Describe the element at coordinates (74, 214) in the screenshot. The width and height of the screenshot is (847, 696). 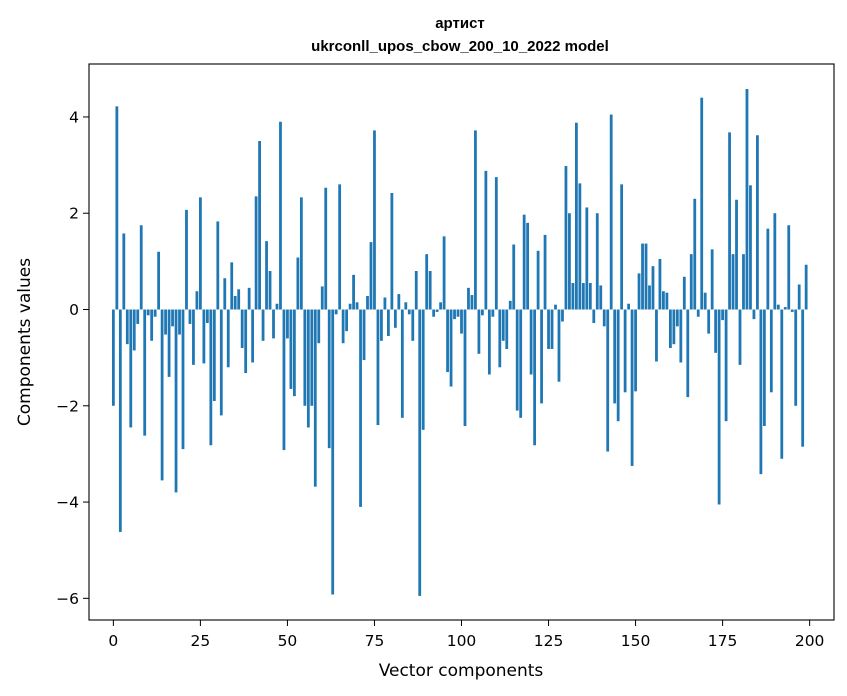
I see `y-tick-label: 2` at that location.